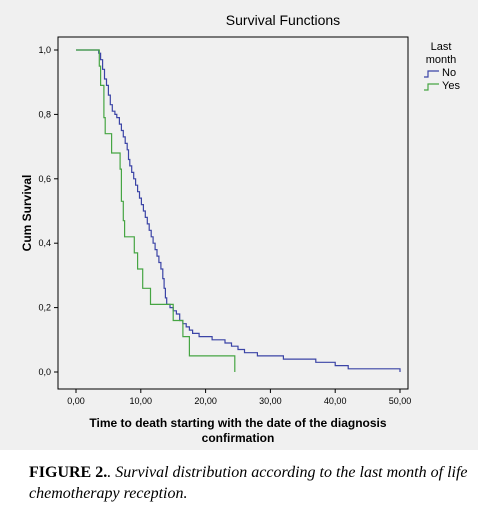 The width and height of the screenshot is (478, 529). Describe the element at coordinates (283, 20) in the screenshot. I see `chart-title: Survival Functions` at that location.